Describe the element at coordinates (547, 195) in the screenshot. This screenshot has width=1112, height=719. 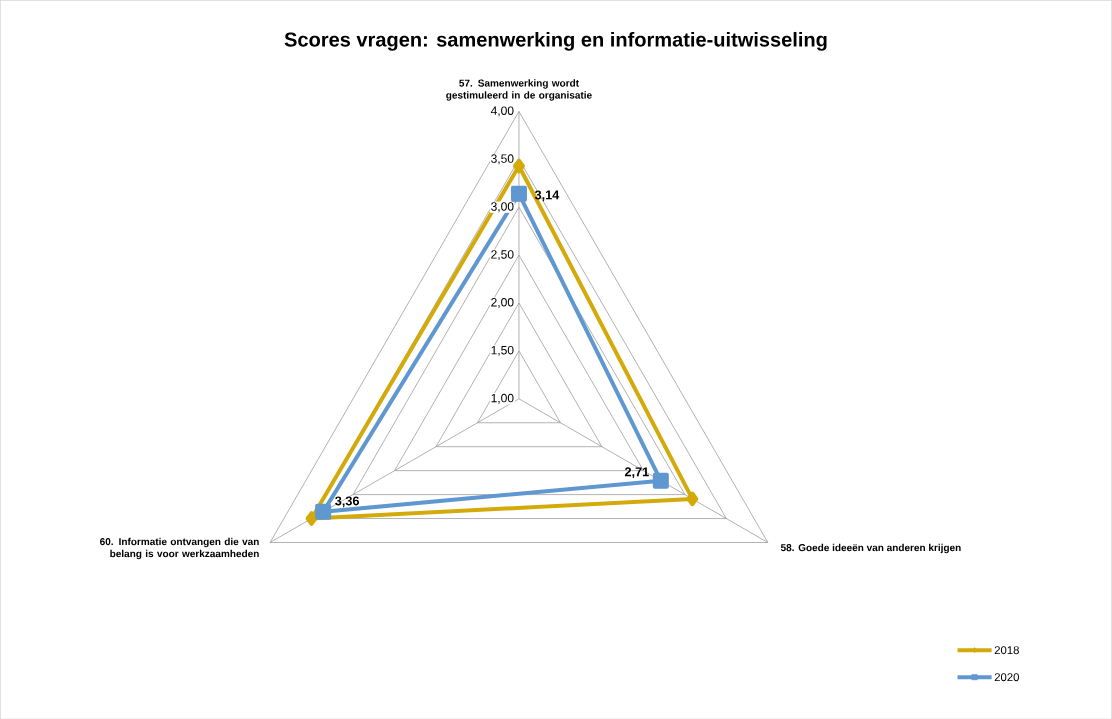
I see `data-label: 3,14` at that location.